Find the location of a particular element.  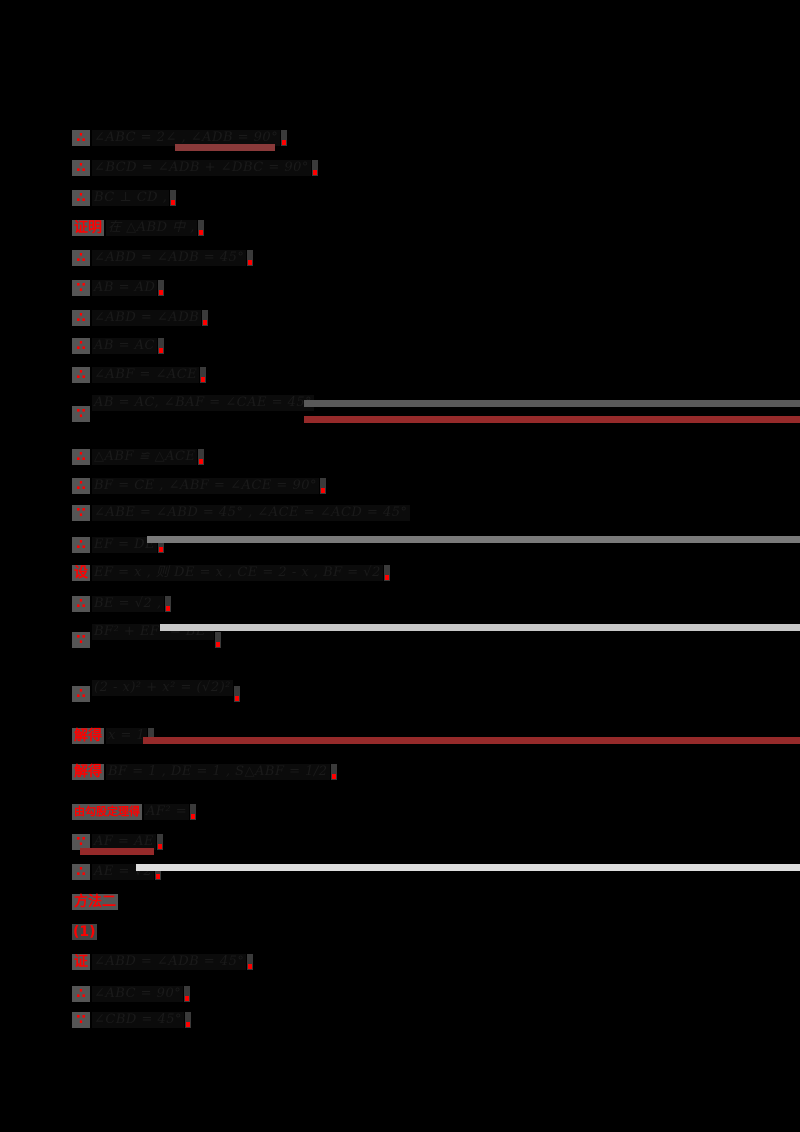

formula-text: x = 1 is located at coordinates (127, 736).